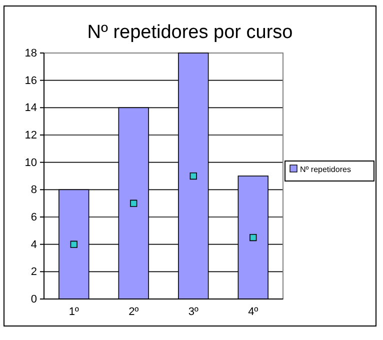 Image resolution: width=383 pixels, height=340 pixels. What do you see at coordinates (33, 190) in the screenshot?
I see `y-tick-label: 8` at bounding box center [33, 190].